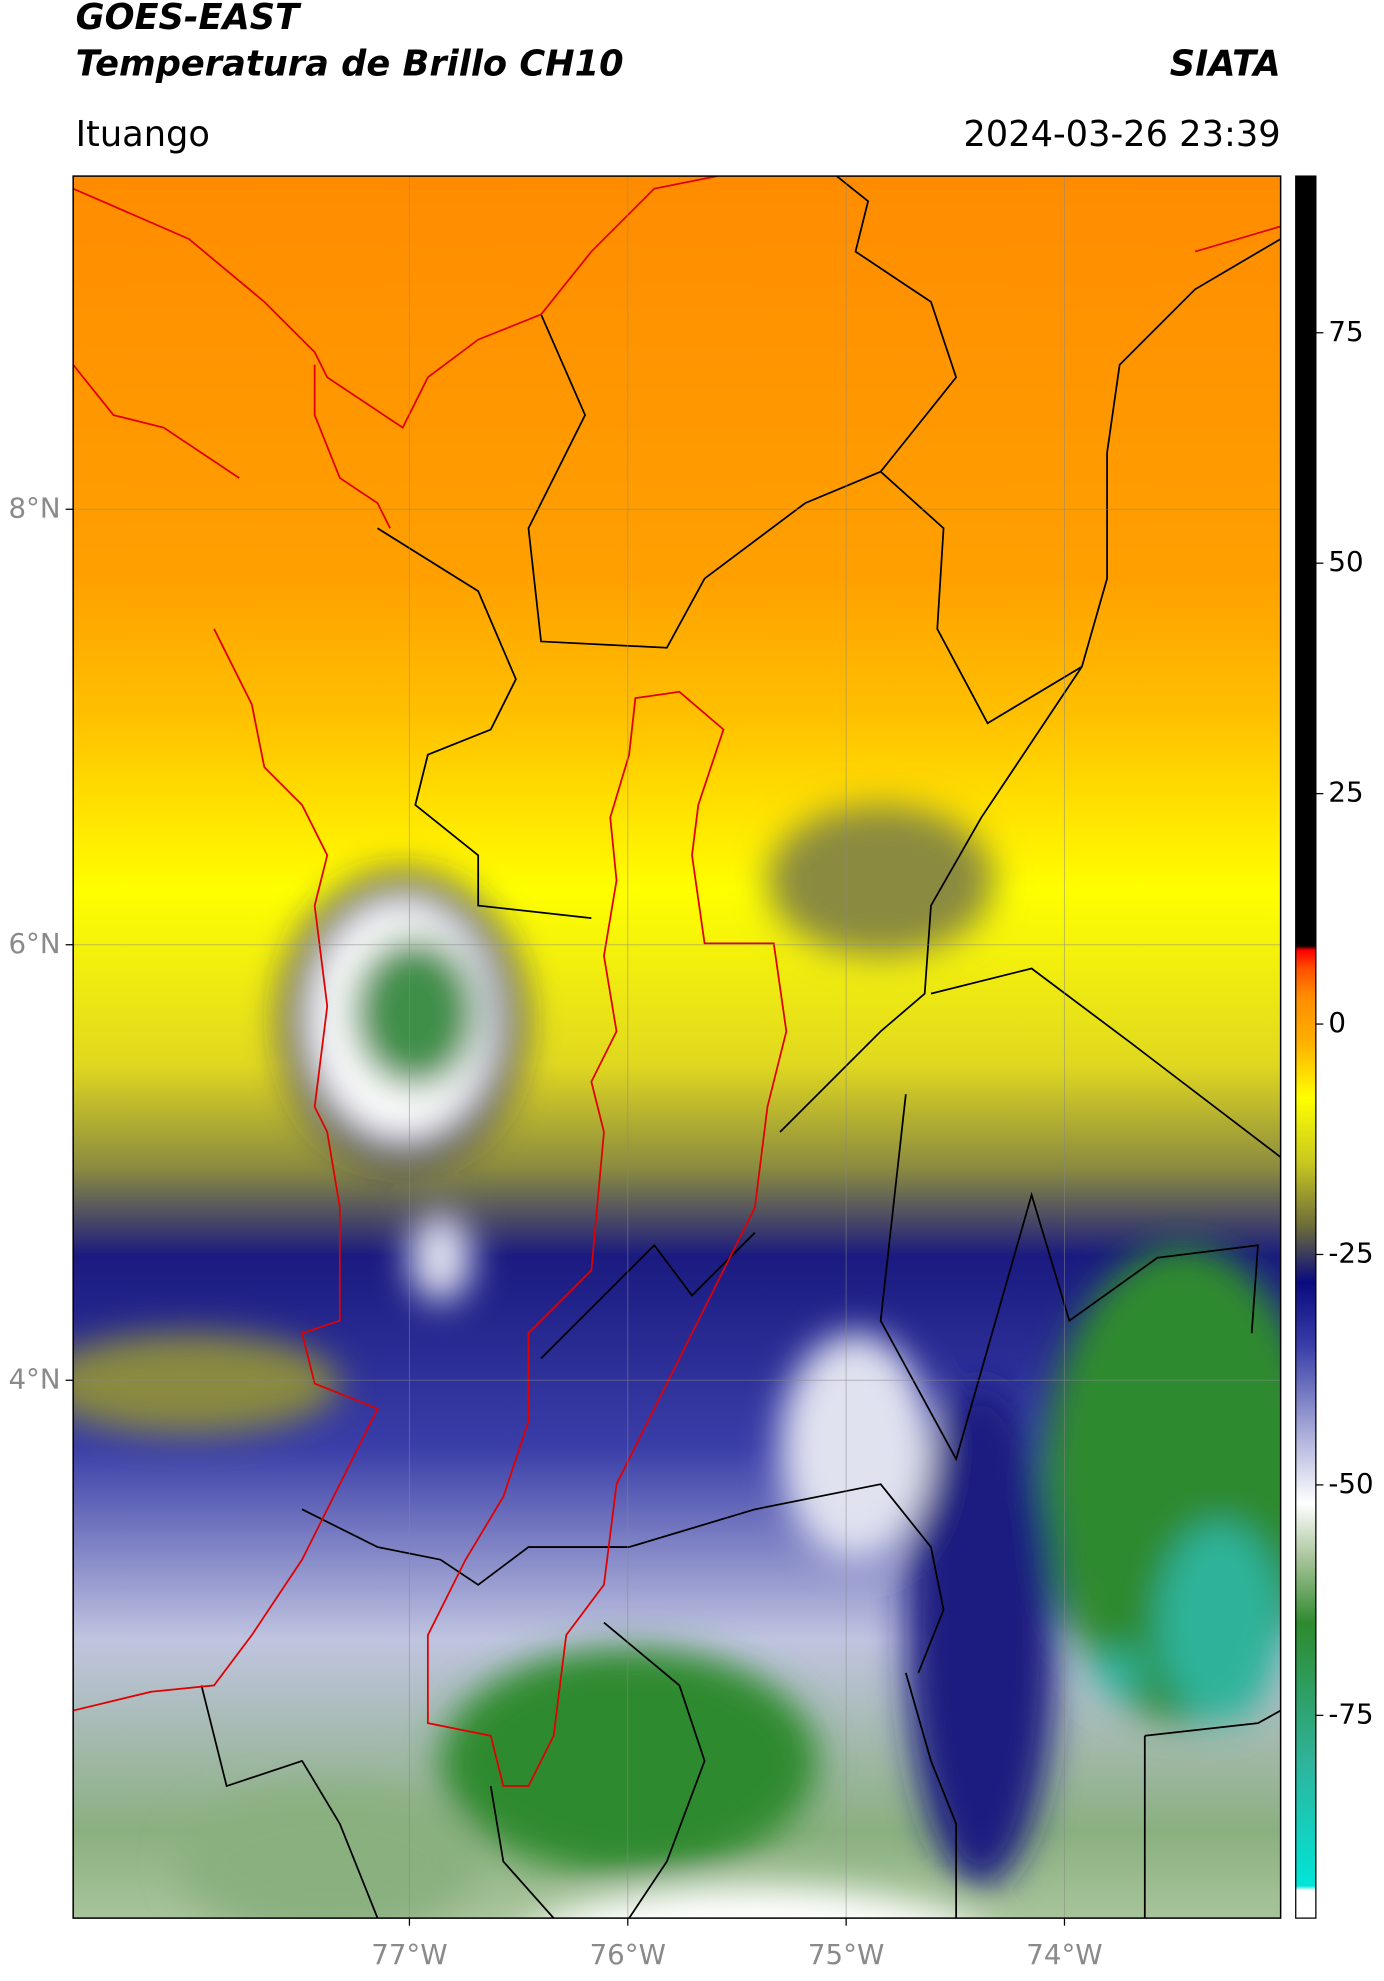 The width and height of the screenshot is (1384, 1981). I want to click on colorbar, so click(1306, 1047).